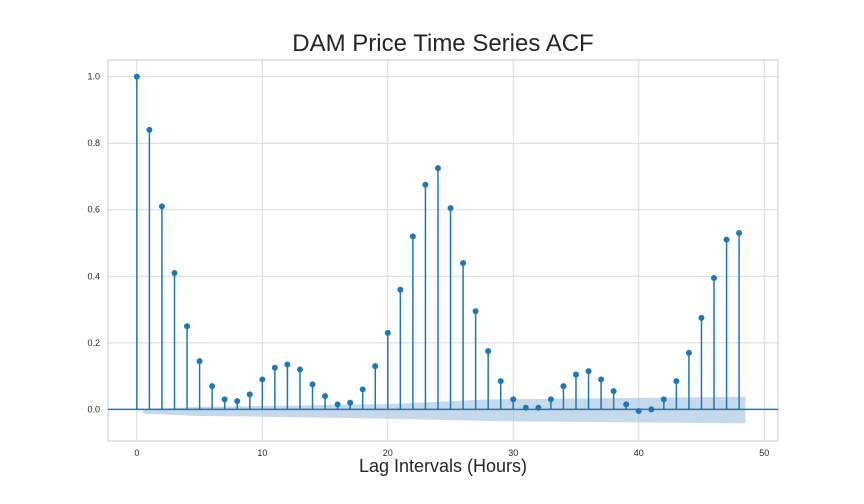  Describe the element at coordinates (764, 453) in the screenshot. I see `x-tick-label: 50` at that location.